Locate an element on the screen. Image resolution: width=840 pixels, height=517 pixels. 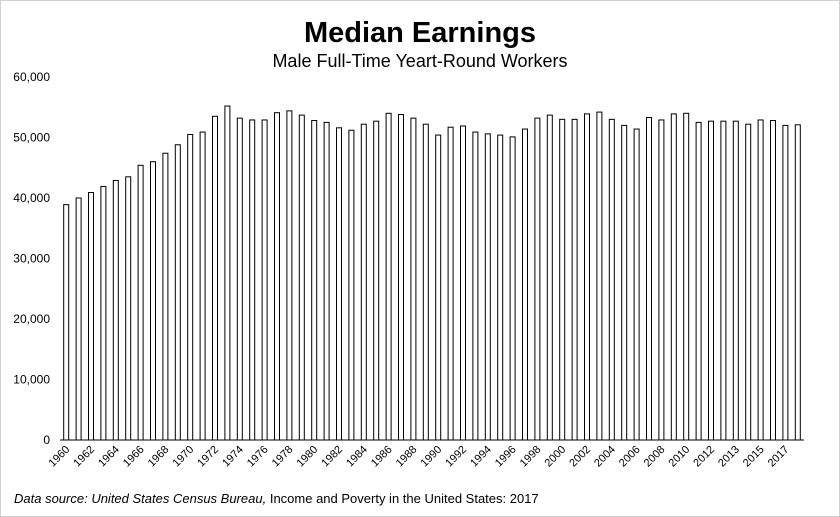
y-tick-label: 20,000 is located at coordinates (31, 319).